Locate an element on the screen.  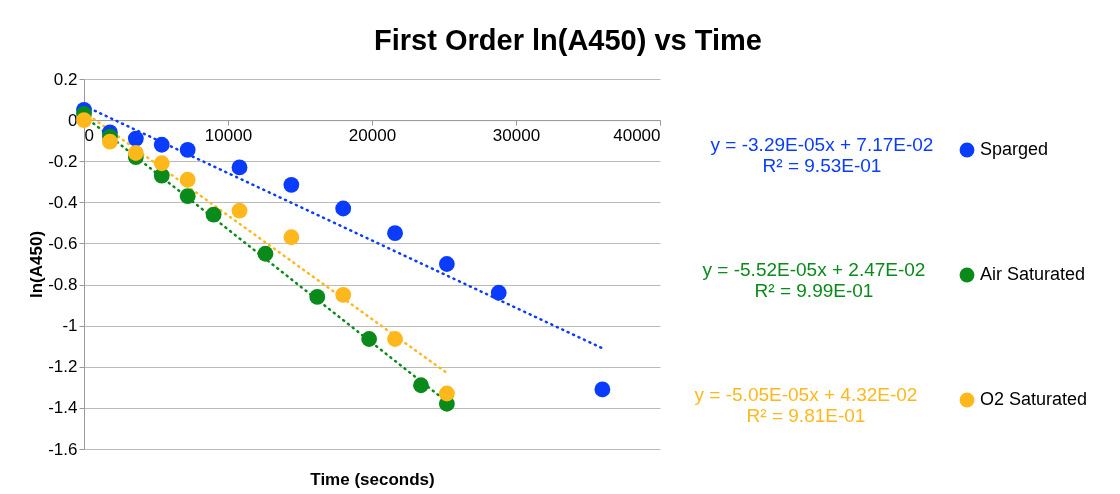
x-axis-title: Time (seconds) is located at coordinates (372, 479).